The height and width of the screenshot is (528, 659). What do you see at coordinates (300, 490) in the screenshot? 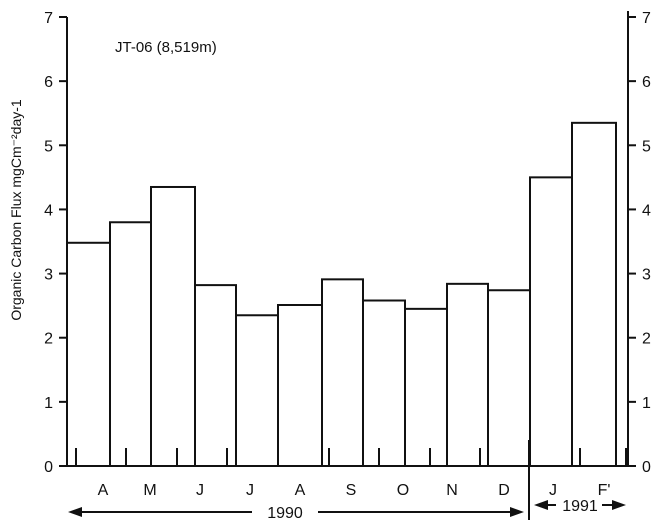
I see `x-tick-label-5: A` at bounding box center [300, 490].